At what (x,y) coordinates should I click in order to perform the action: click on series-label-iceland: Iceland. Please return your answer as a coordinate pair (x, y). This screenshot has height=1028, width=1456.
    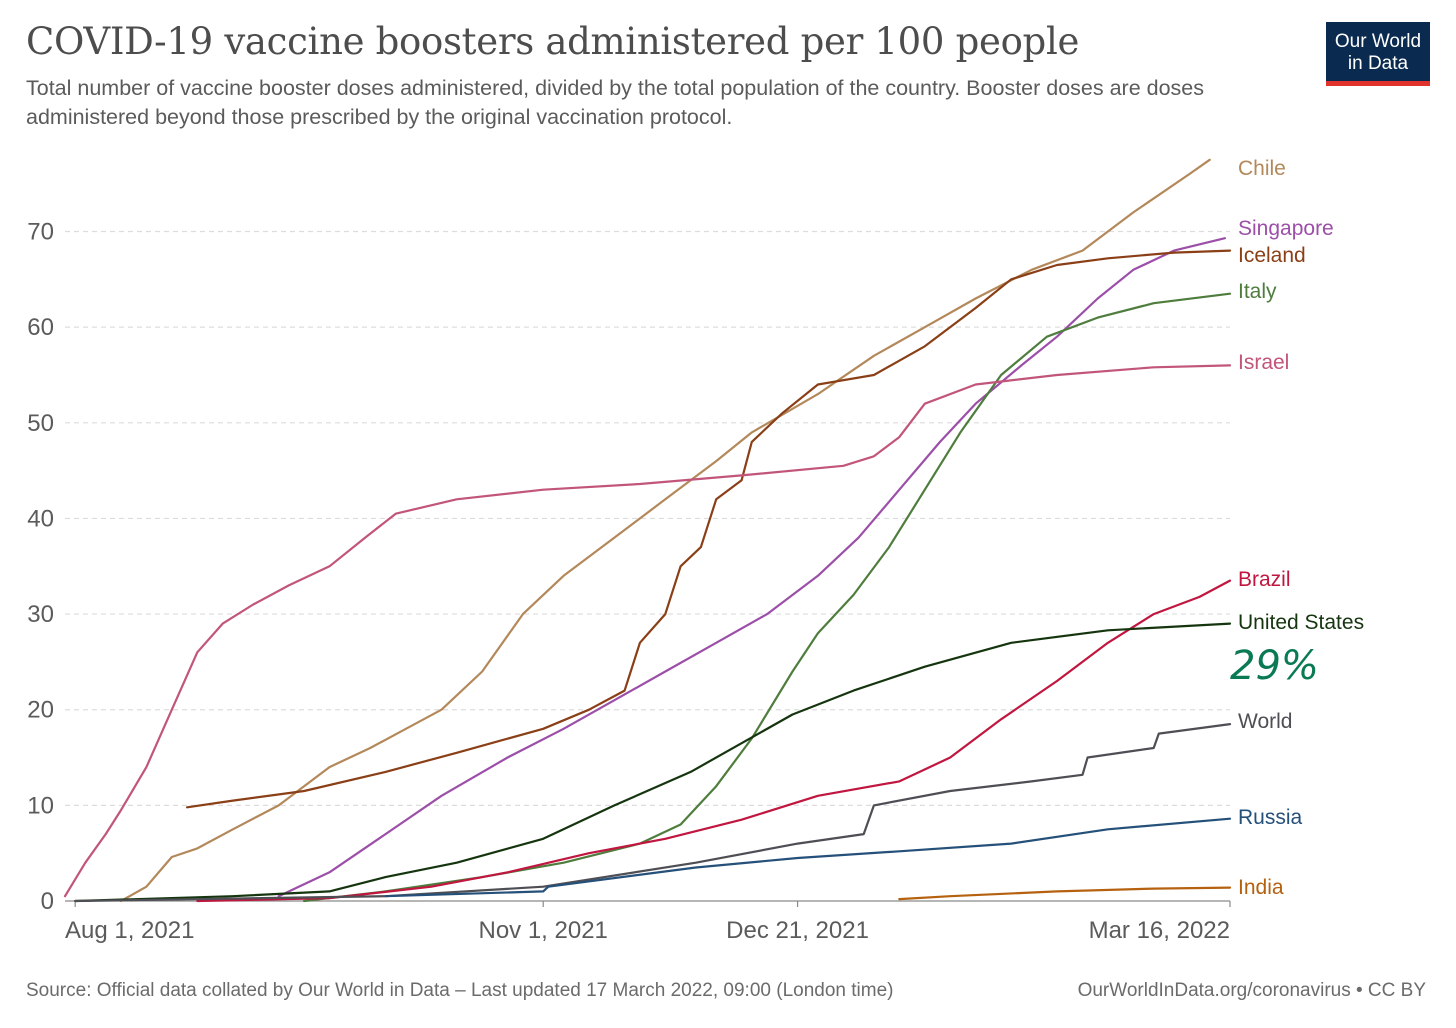
    Looking at the image, I should click on (1272, 255).